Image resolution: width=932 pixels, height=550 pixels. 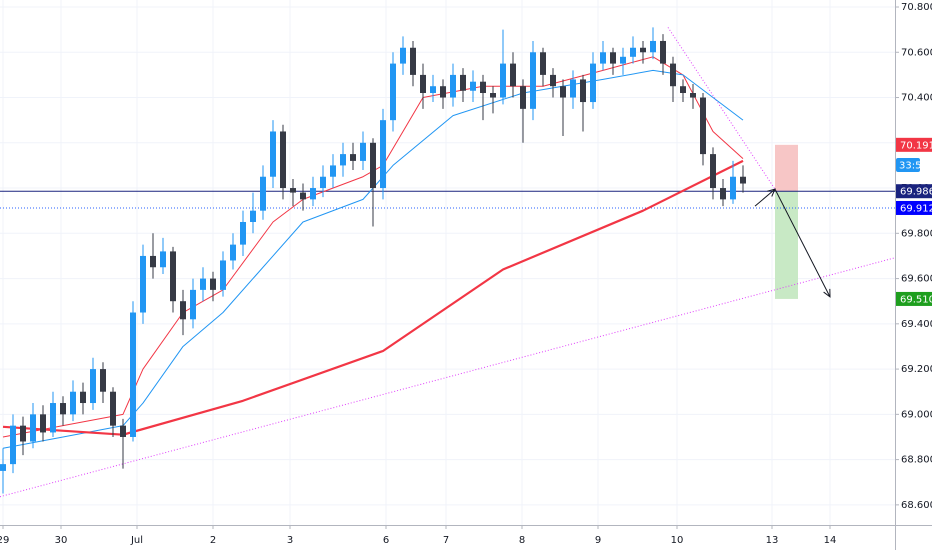 I want to click on arrow-head, so click(x=827, y=293).